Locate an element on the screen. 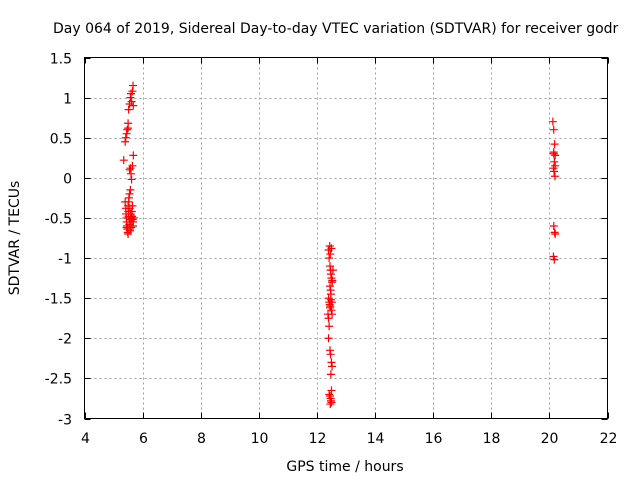  y-tick-label: 1 is located at coordinates (67, 100).